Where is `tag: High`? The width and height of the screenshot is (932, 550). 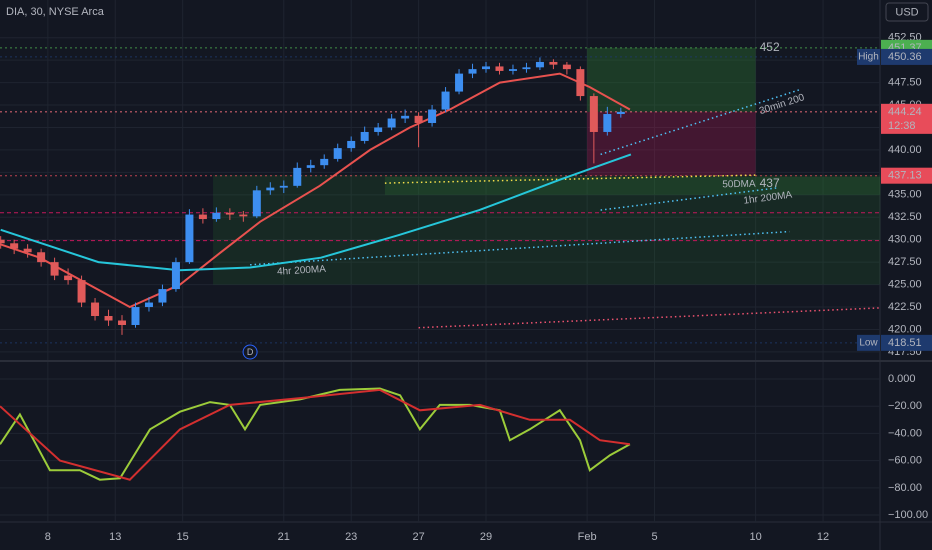 tag: High is located at coordinates (868, 57).